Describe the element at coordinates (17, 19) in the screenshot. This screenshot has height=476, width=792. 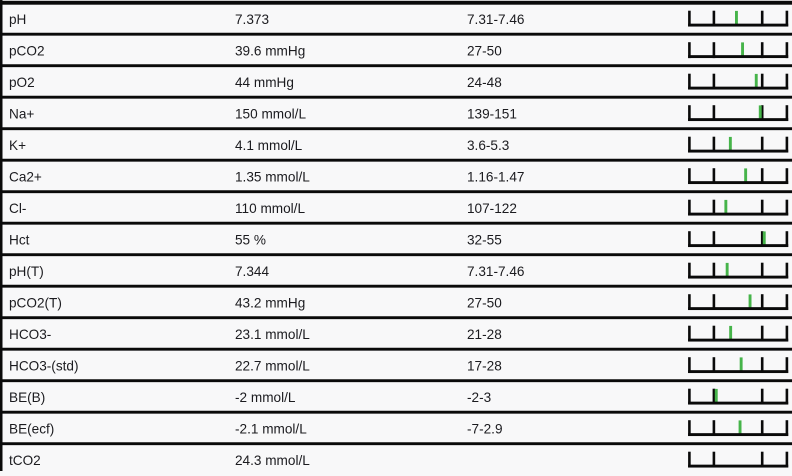
I see `svg-text: pH` at that location.